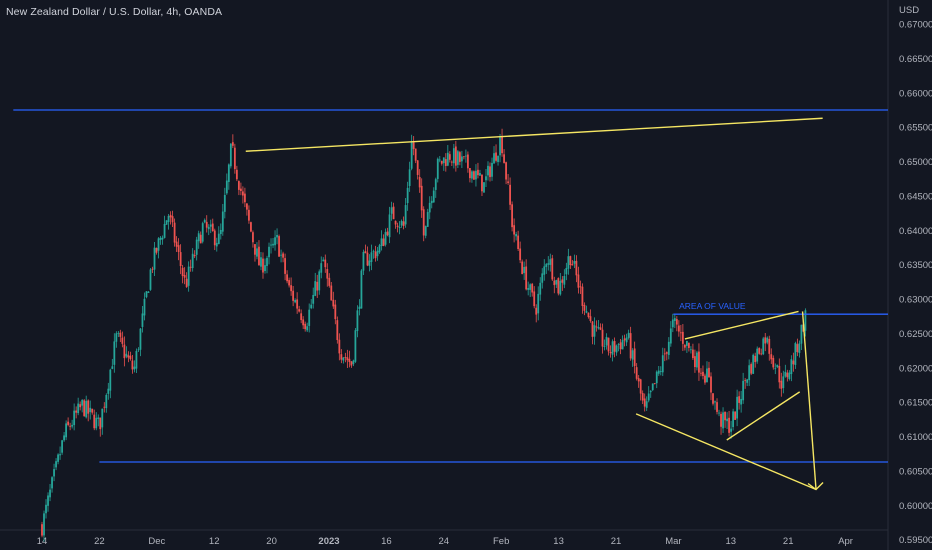 The width and height of the screenshot is (932, 550). I want to click on y-tick-label: 0.62000, so click(915, 368).